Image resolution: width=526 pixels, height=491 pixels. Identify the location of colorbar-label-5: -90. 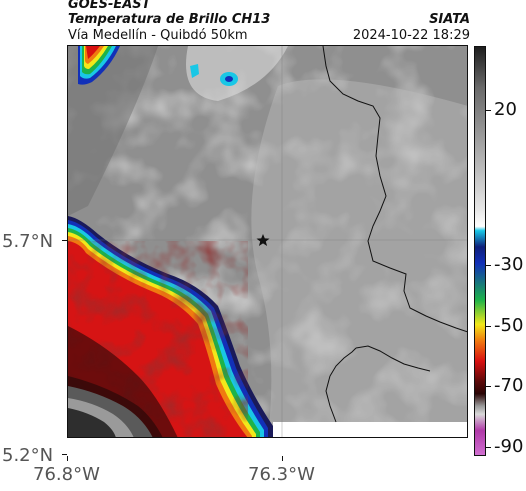
(509, 446).